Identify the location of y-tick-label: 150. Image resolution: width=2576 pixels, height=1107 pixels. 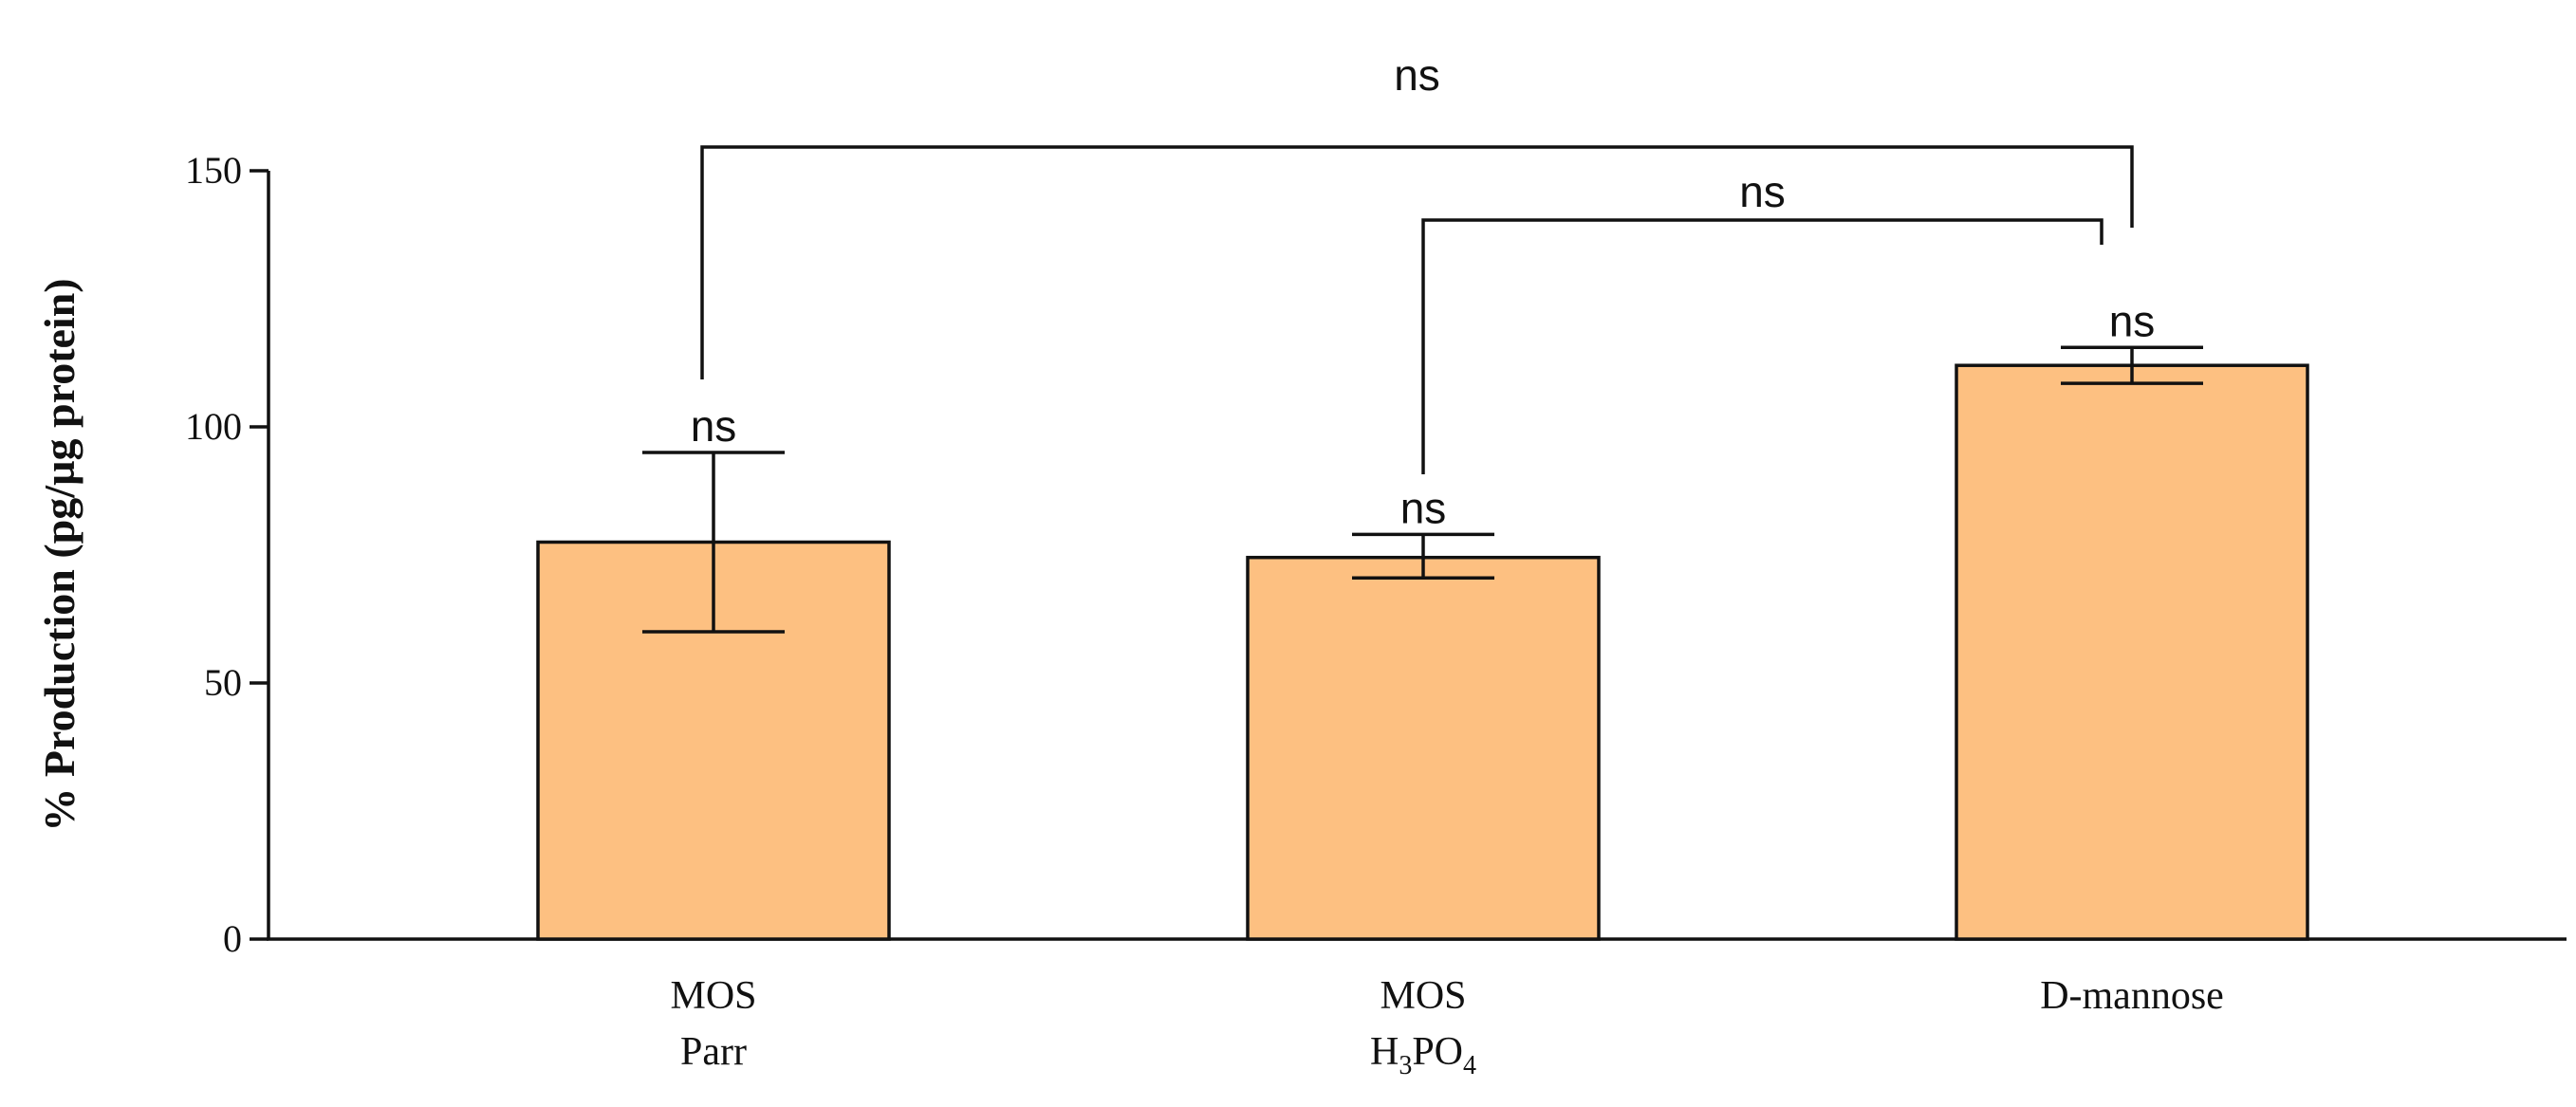
(213, 170).